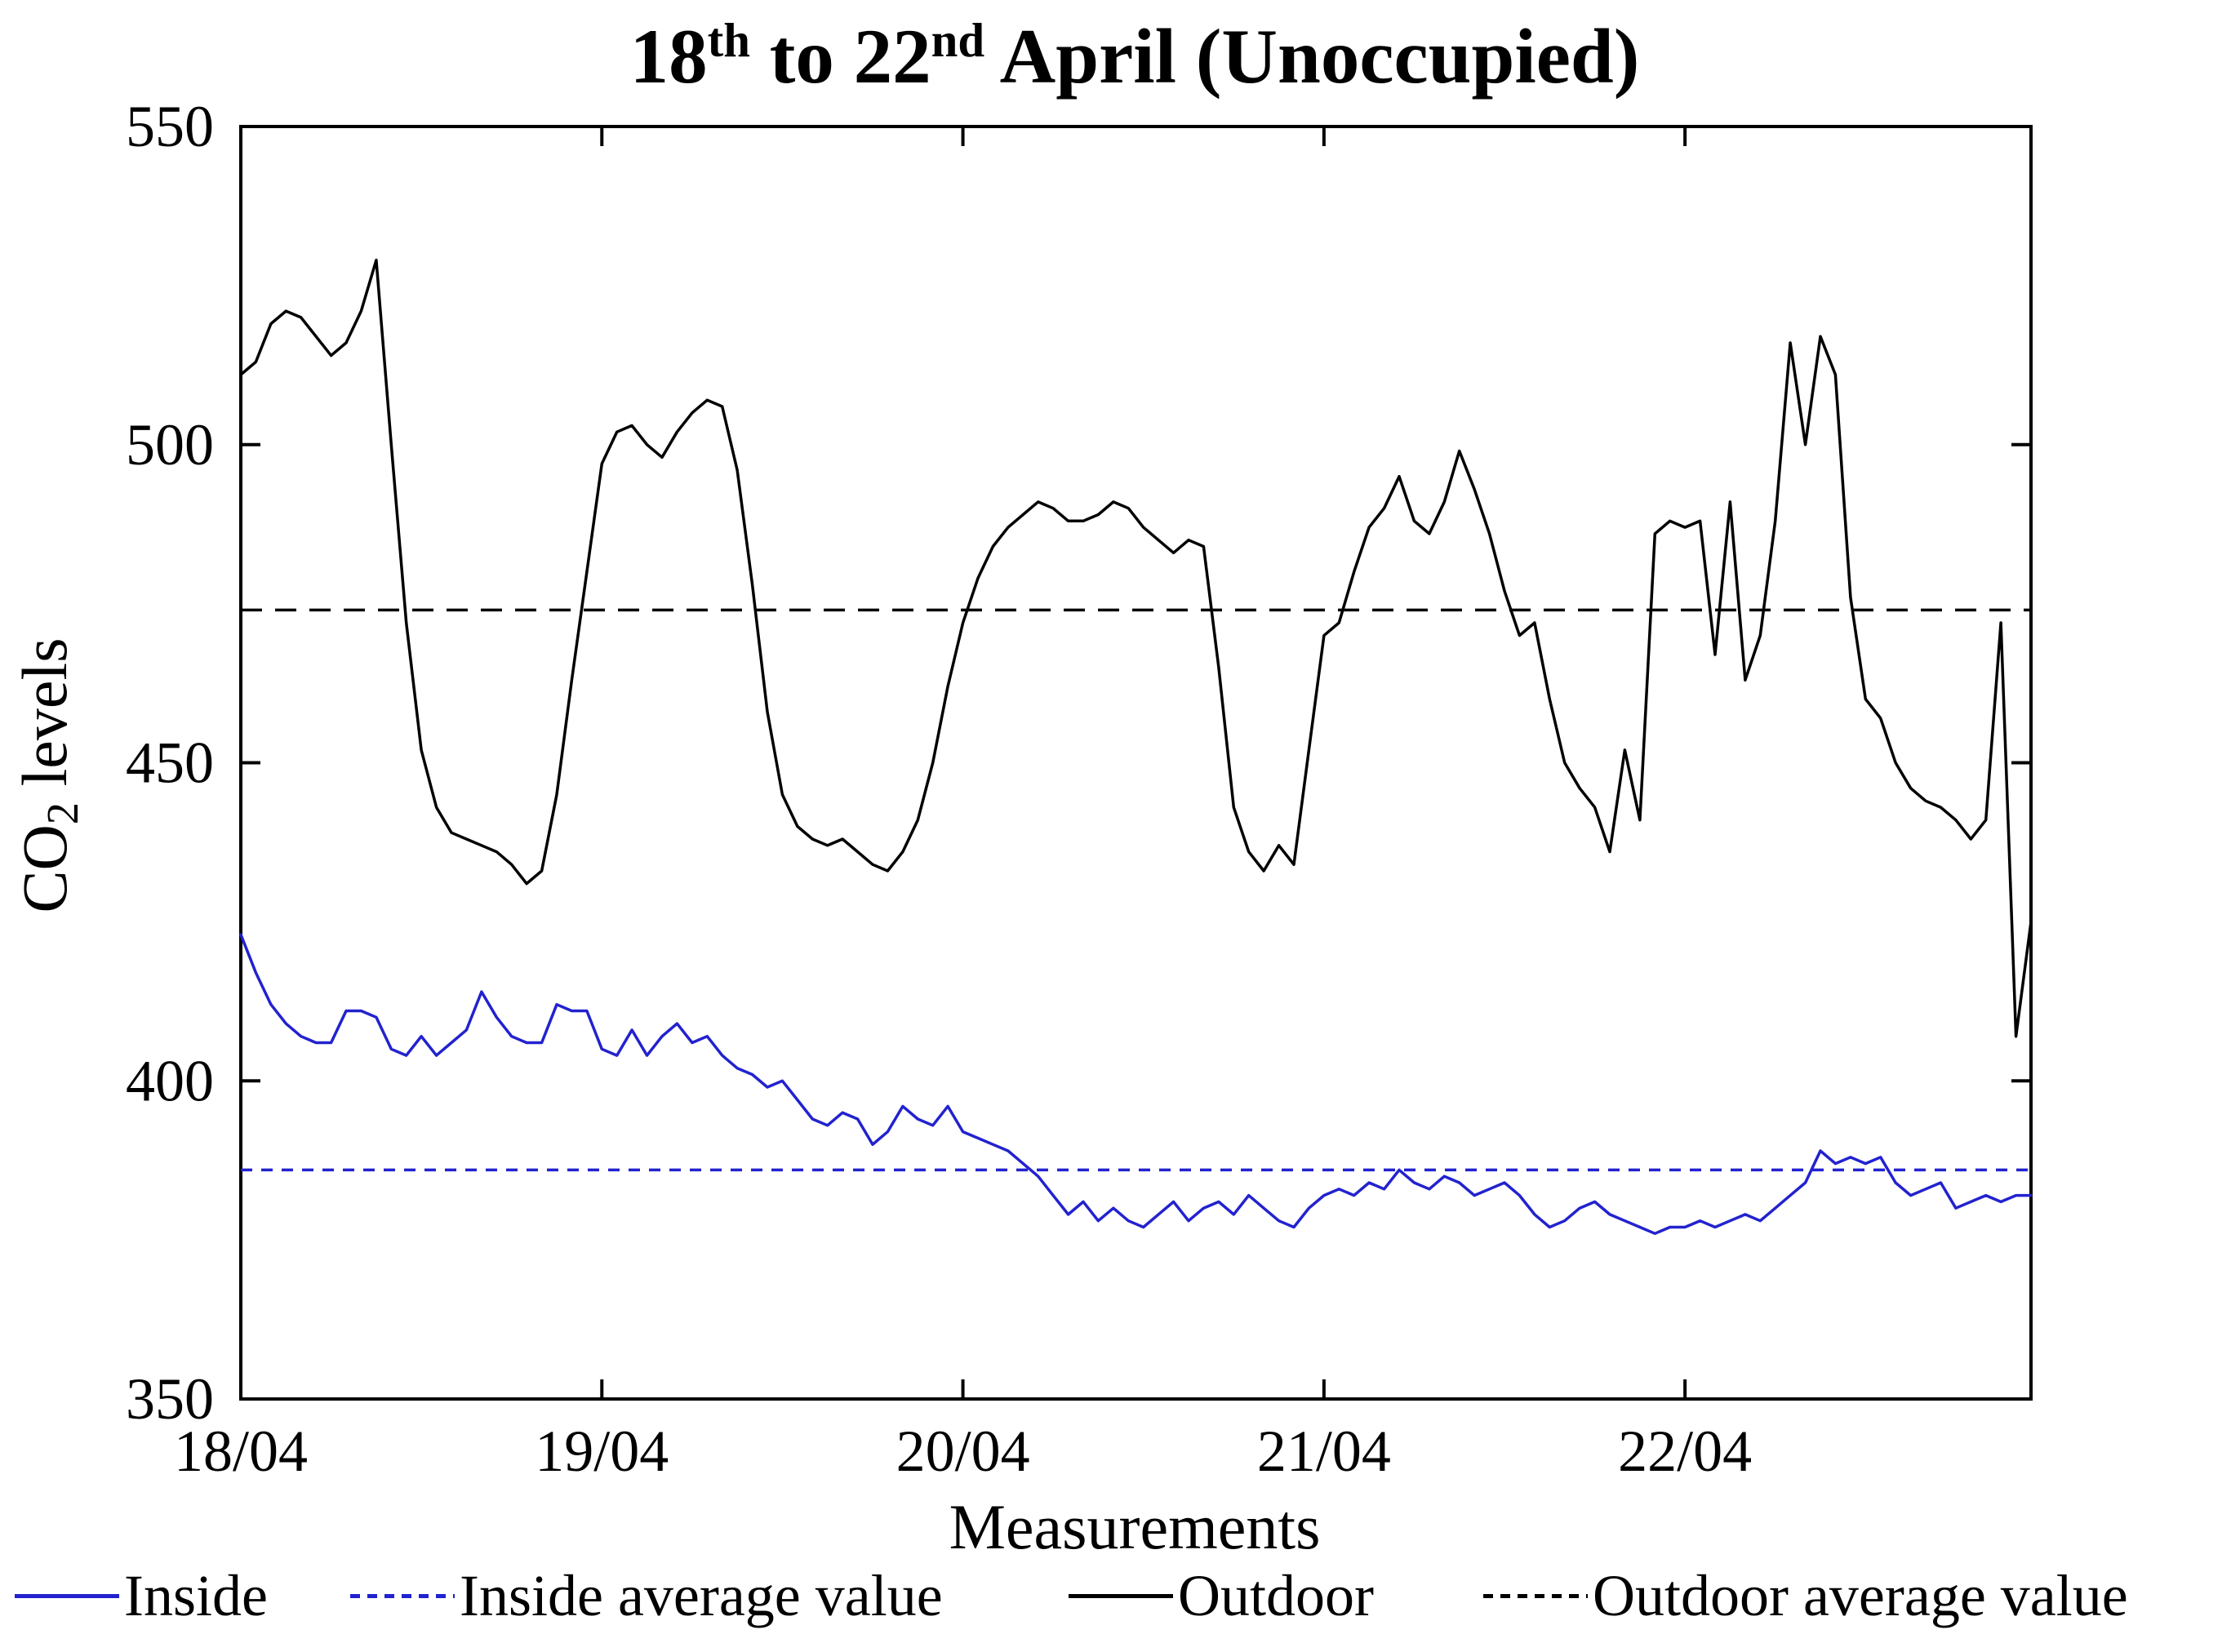 The height and width of the screenshot is (1652, 2231). What do you see at coordinates (1276, 1595) in the screenshot?
I see `legend-label: Outdoor` at bounding box center [1276, 1595].